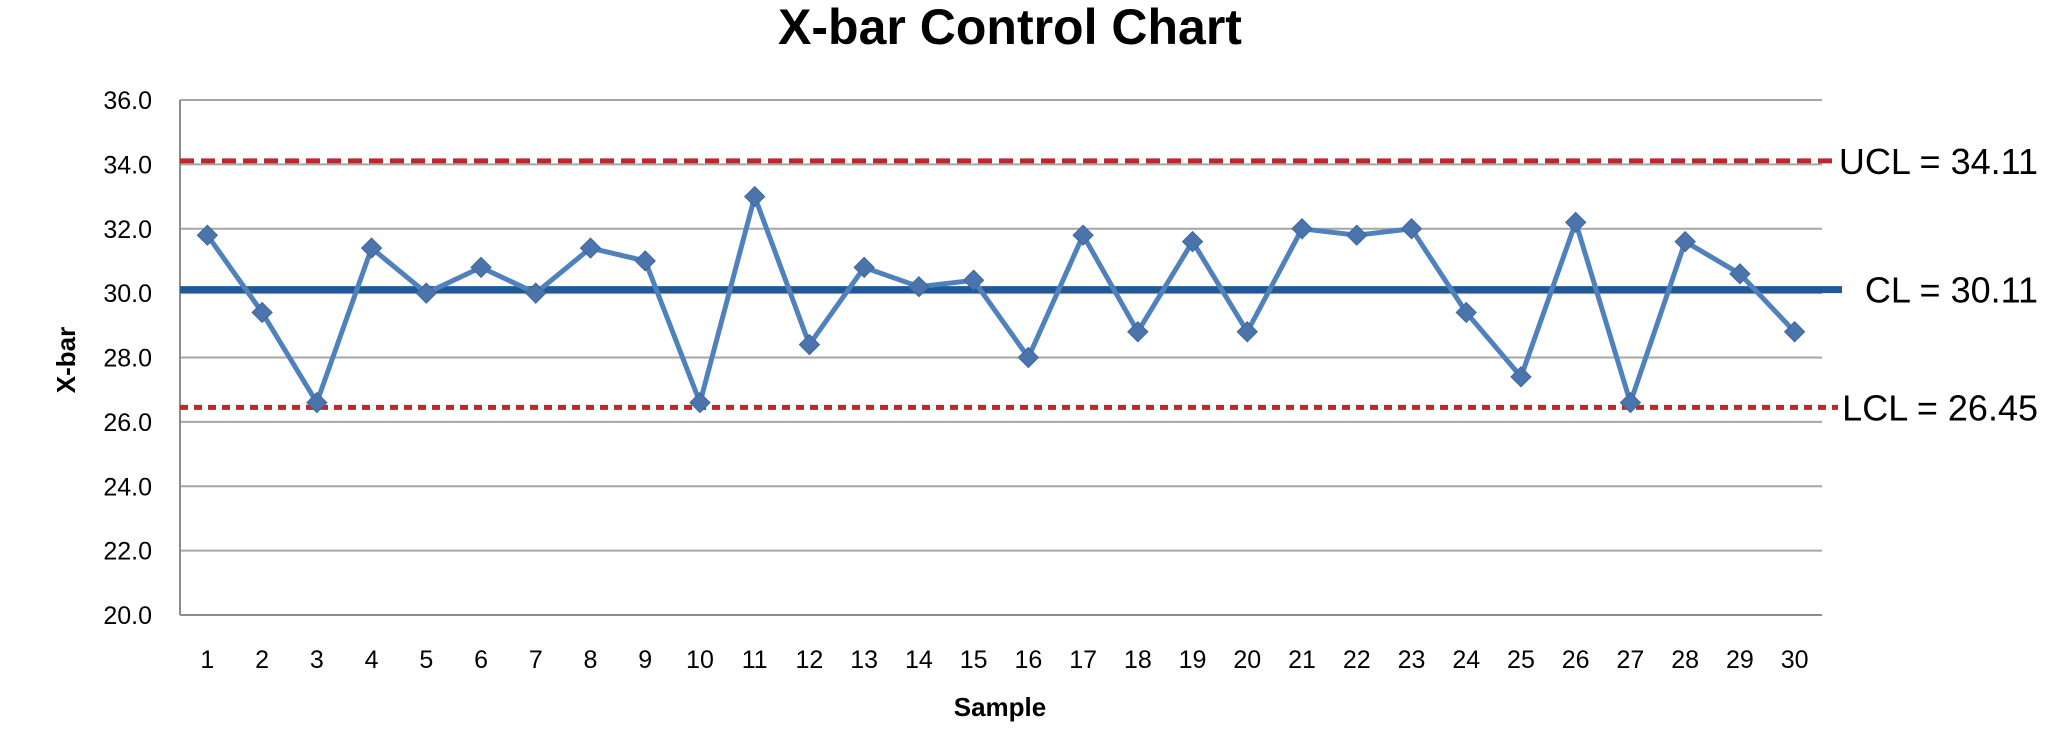 The width and height of the screenshot is (2048, 731). What do you see at coordinates (127, 423) in the screenshot?
I see `y-tick-label: 26.0` at bounding box center [127, 423].